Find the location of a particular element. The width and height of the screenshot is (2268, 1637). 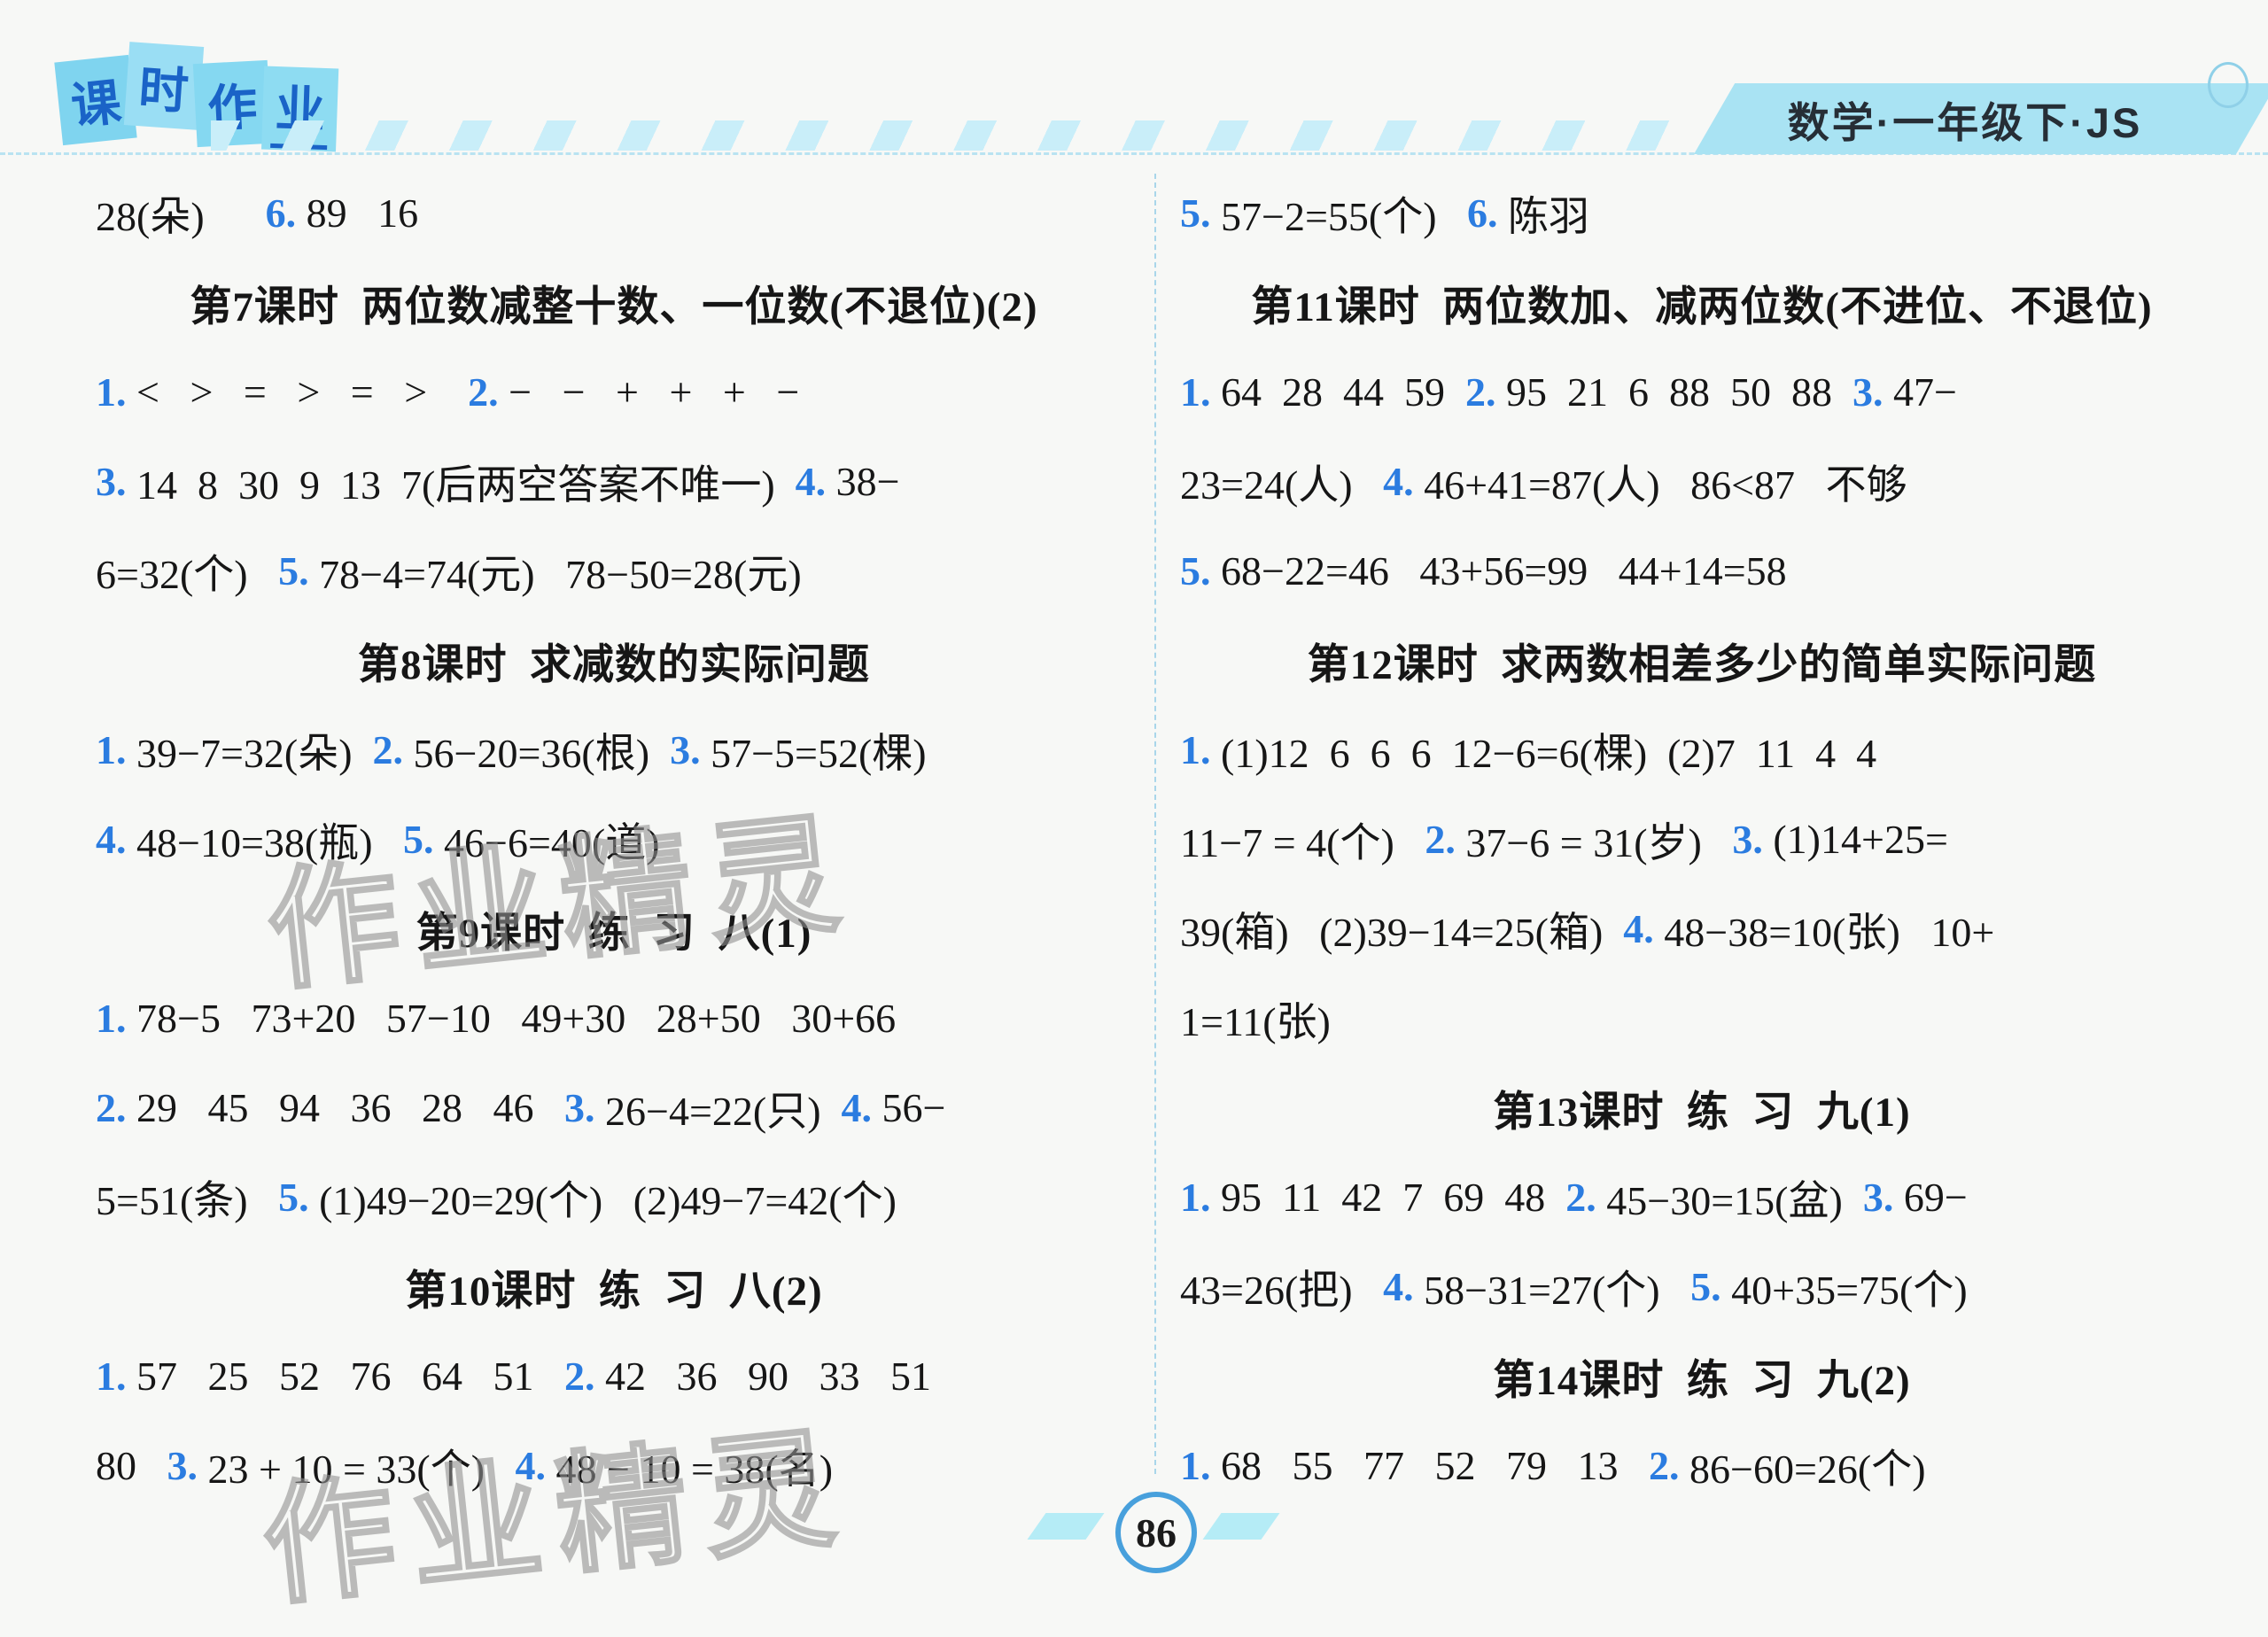

answer-text: 89 16 is located at coordinates (362, 213).